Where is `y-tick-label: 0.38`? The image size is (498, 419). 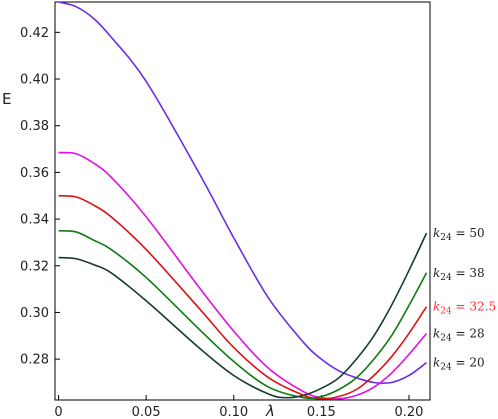 y-tick-label: 0.38 is located at coordinates (34, 126).